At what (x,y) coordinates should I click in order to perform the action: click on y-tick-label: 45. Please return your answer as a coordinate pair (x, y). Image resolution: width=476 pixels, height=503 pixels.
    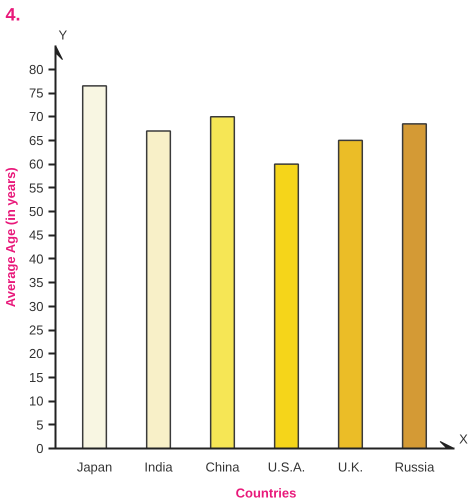
    Looking at the image, I should click on (36, 235).